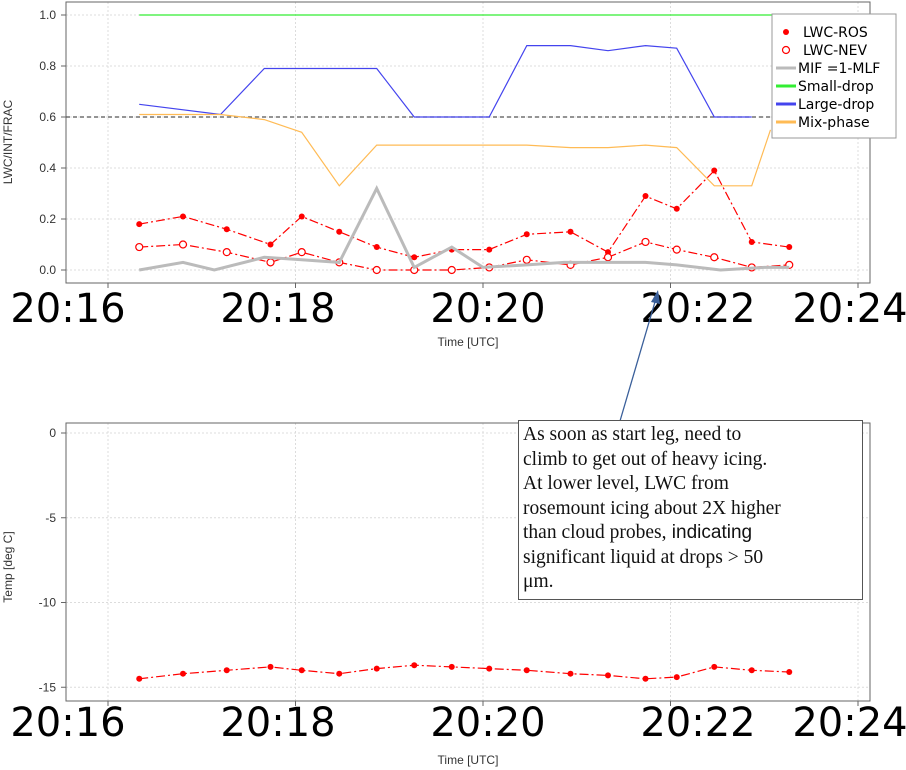  What do you see at coordinates (8, 566) in the screenshot?
I see `y-axis-title: Temp [deg C]` at bounding box center [8, 566].